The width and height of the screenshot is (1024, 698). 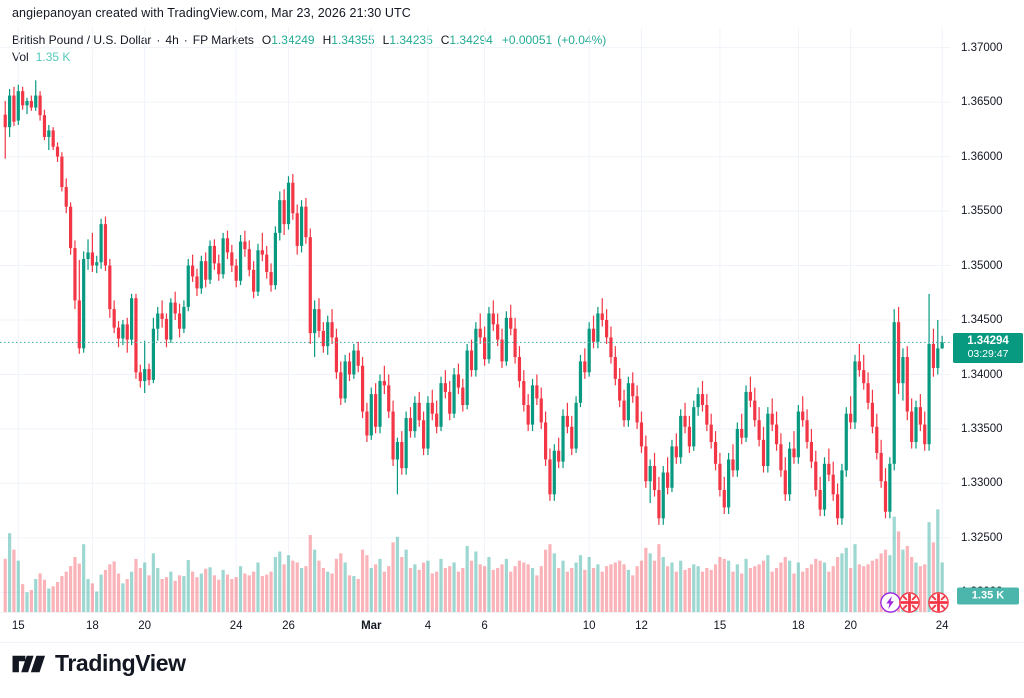 I want to click on price-tick-label: 1.36000, so click(x=982, y=156).